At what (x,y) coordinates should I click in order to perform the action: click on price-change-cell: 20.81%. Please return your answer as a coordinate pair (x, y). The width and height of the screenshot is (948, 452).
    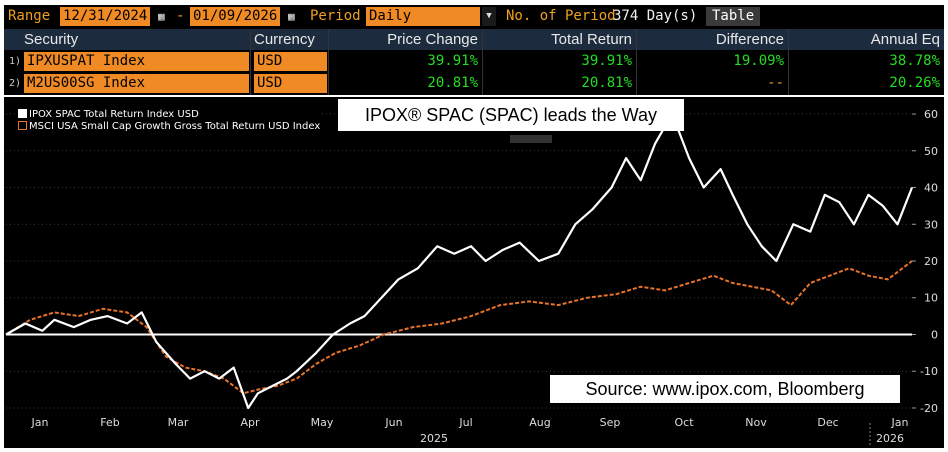
    Looking at the image, I should click on (452, 83).